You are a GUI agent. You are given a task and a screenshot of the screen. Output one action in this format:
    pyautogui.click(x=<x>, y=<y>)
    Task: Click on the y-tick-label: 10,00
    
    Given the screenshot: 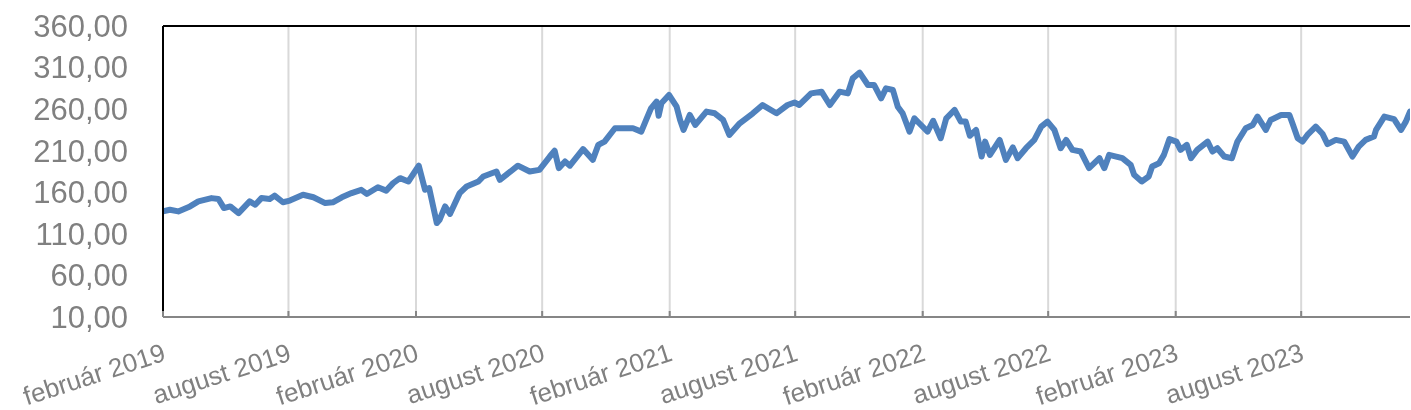 What is the action you would take?
    pyautogui.click(x=89, y=317)
    